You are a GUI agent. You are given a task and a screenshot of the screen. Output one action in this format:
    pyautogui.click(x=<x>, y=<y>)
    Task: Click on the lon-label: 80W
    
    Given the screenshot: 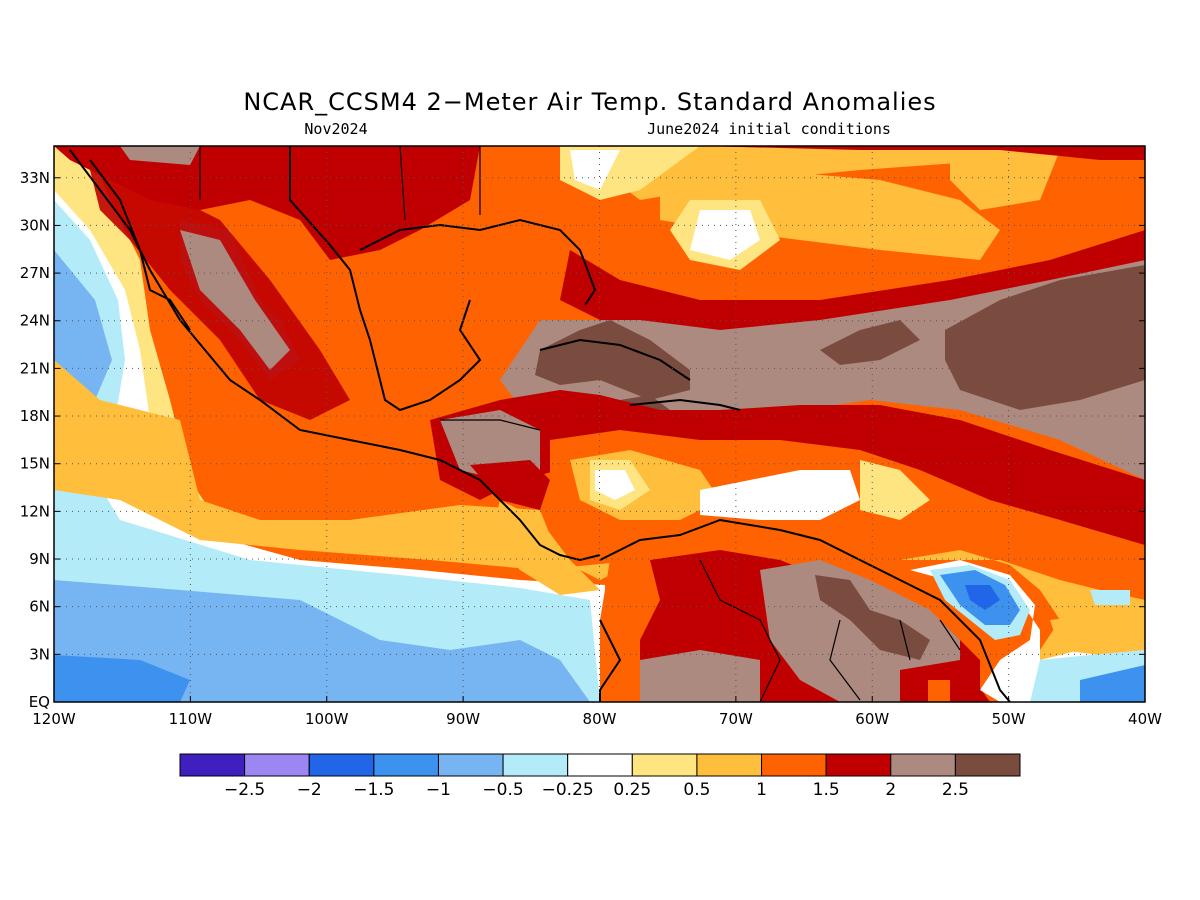 What is the action you would take?
    pyautogui.click(x=600, y=719)
    